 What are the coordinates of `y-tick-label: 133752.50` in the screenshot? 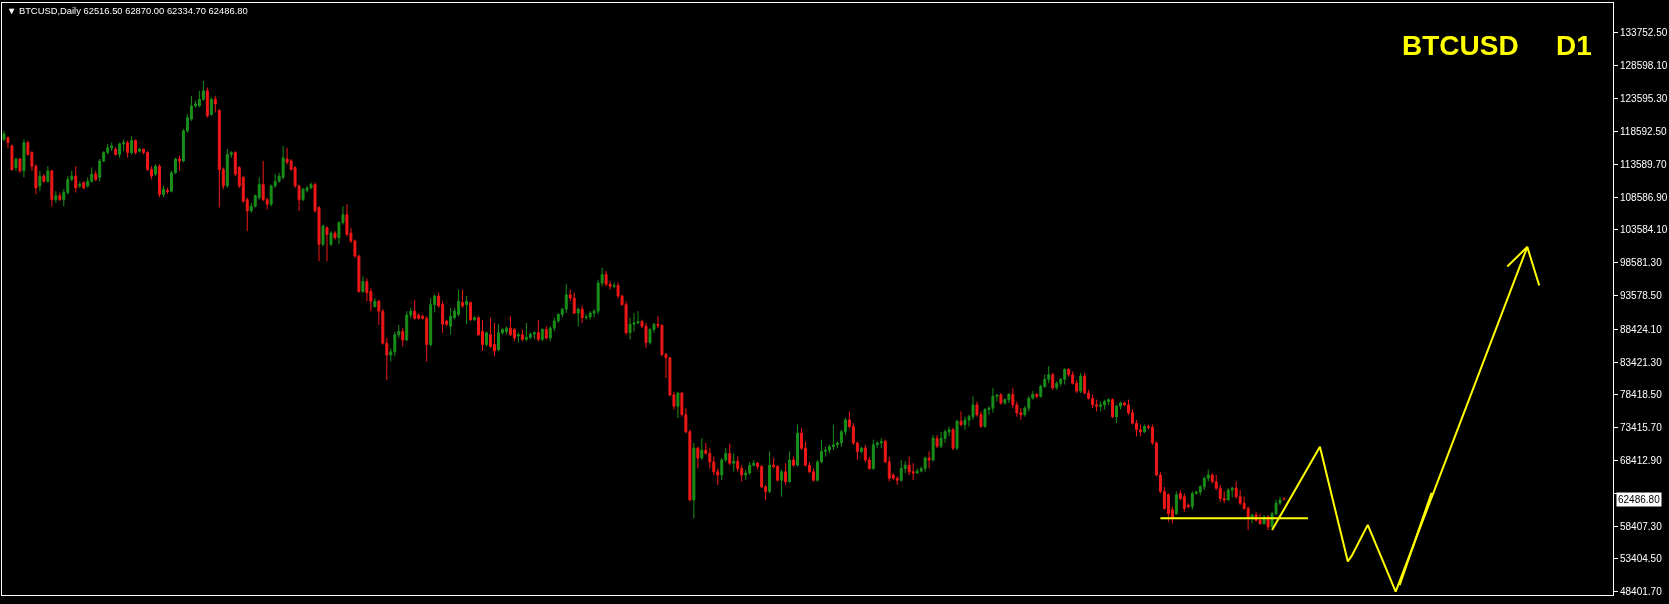 It's located at (1644, 32).